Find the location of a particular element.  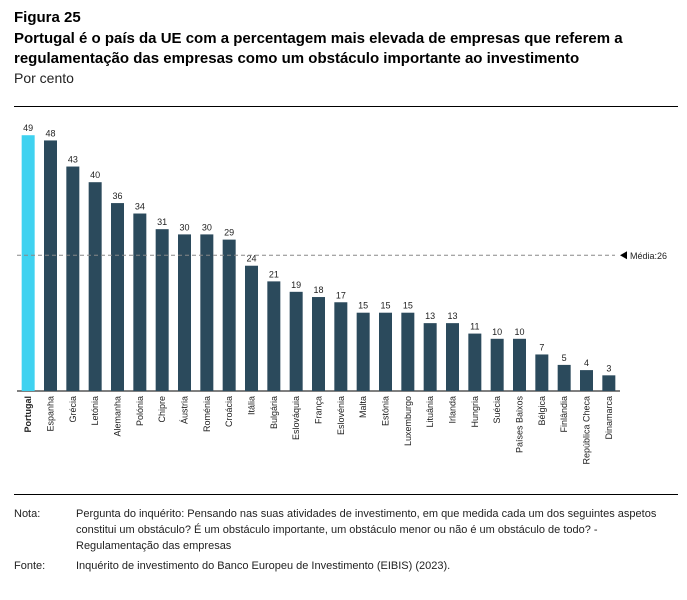

data-label-2: 43 is located at coordinates (73, 160).